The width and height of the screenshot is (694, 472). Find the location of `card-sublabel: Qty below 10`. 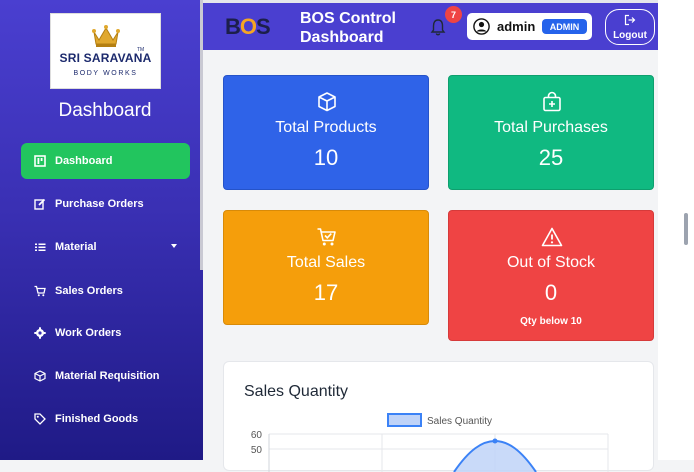

card-sublabel: Qty below 10 is located at coordinates (551, 321).